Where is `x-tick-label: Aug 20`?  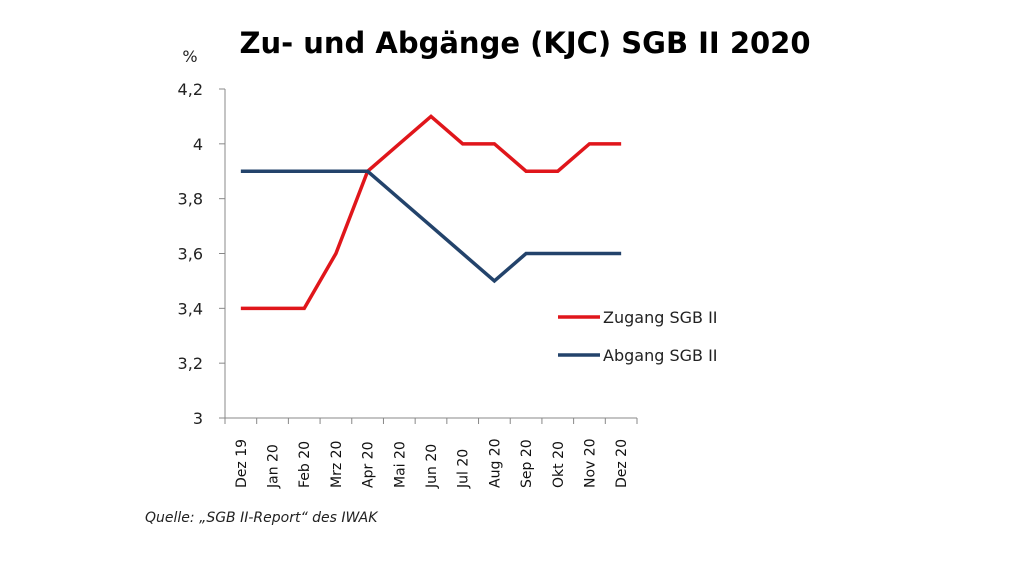 x-tick-label: Aug 20 is located at coordinates (495, 463).